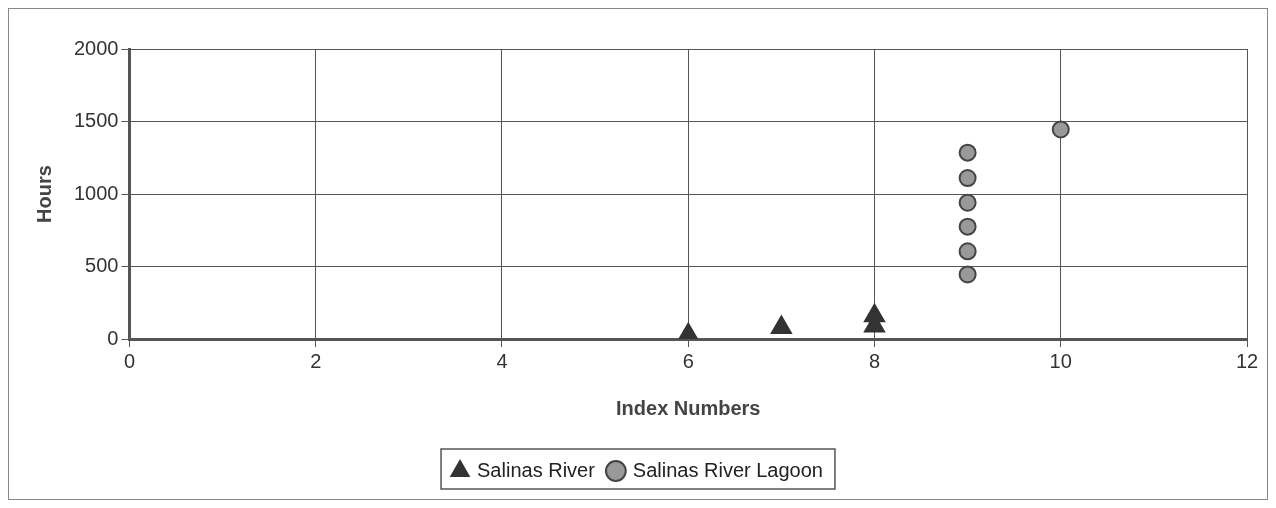 The width and height of the screenshot is (1276, 508). I want to click on x-tick-label: 6, so click(688, 360).